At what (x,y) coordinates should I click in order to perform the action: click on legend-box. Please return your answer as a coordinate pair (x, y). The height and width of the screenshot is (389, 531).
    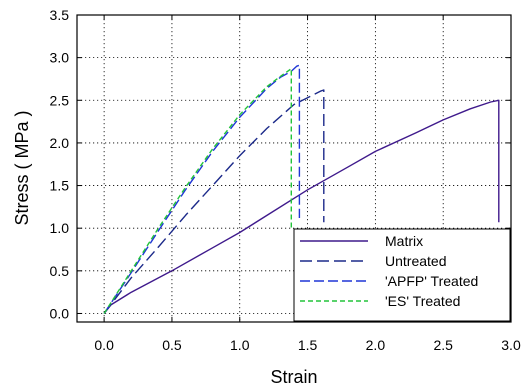
    Looking at the image, I should click on (402, 275).